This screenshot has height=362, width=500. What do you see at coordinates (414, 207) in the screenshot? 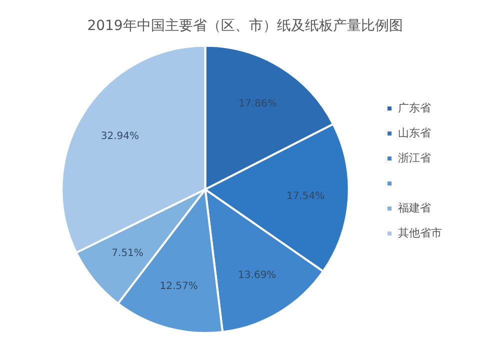
I see `legend-label: 福建省` at bounding box center [414, 207].